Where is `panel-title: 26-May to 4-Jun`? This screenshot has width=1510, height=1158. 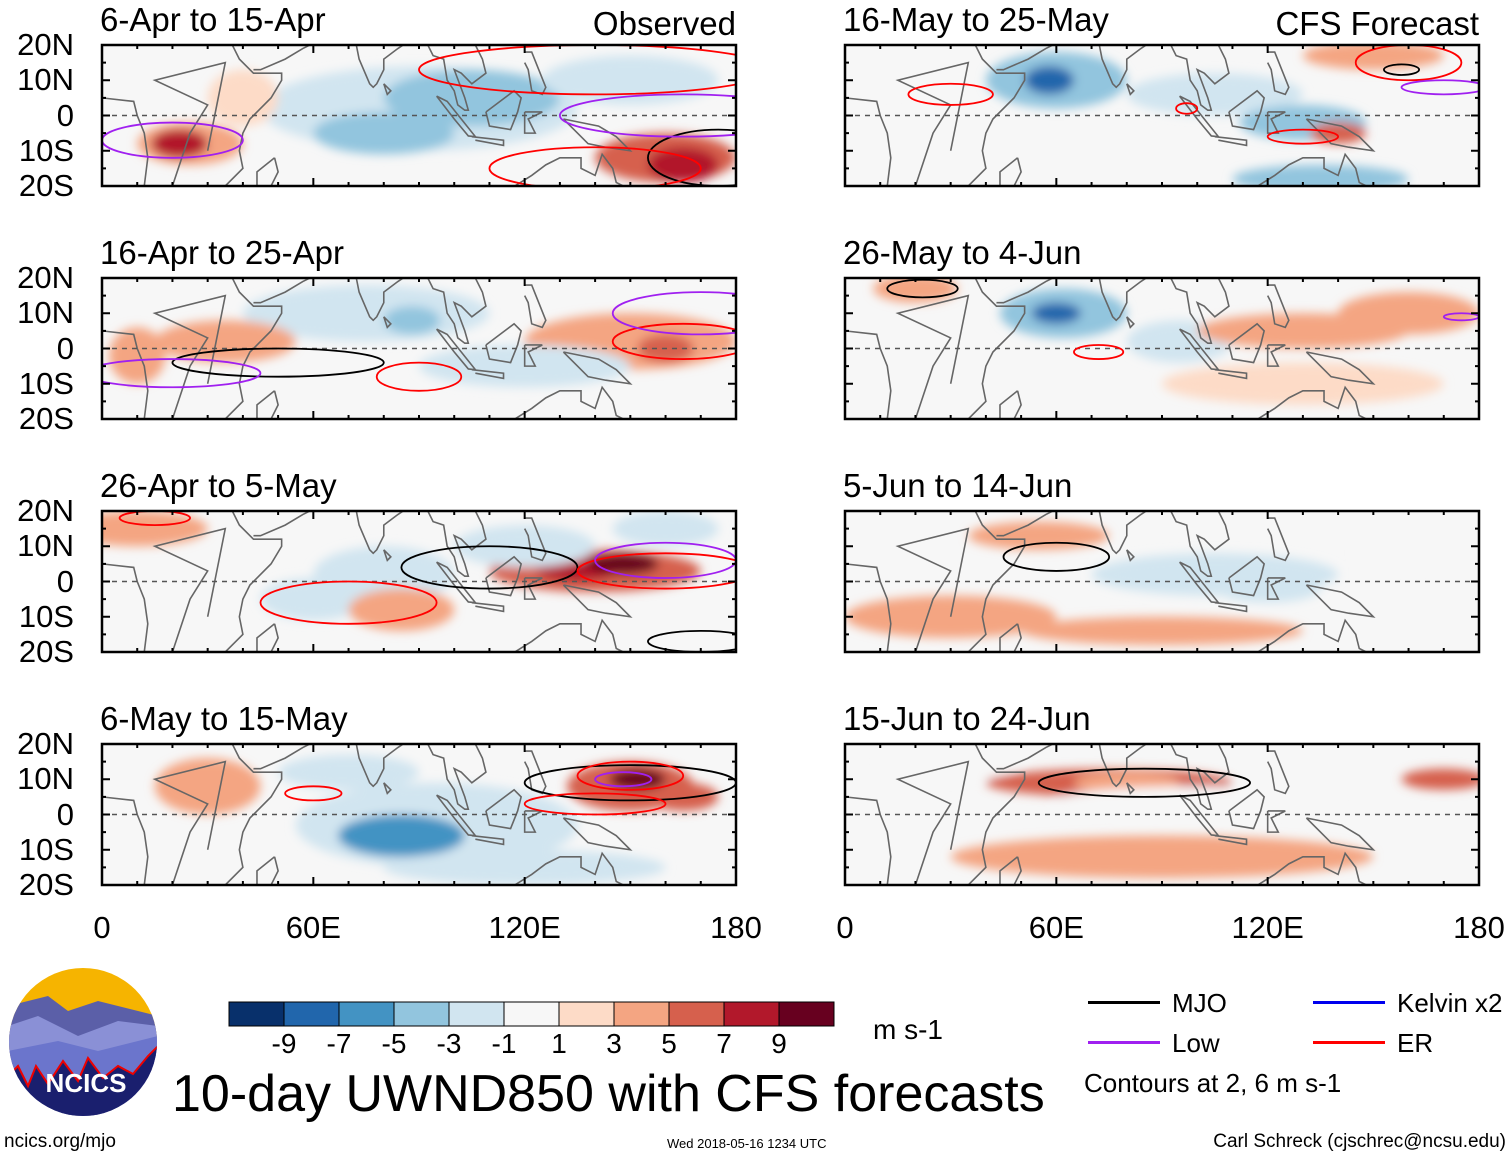 panel-title: 26-May to 4-Jun is located at coordinates (962, 252).